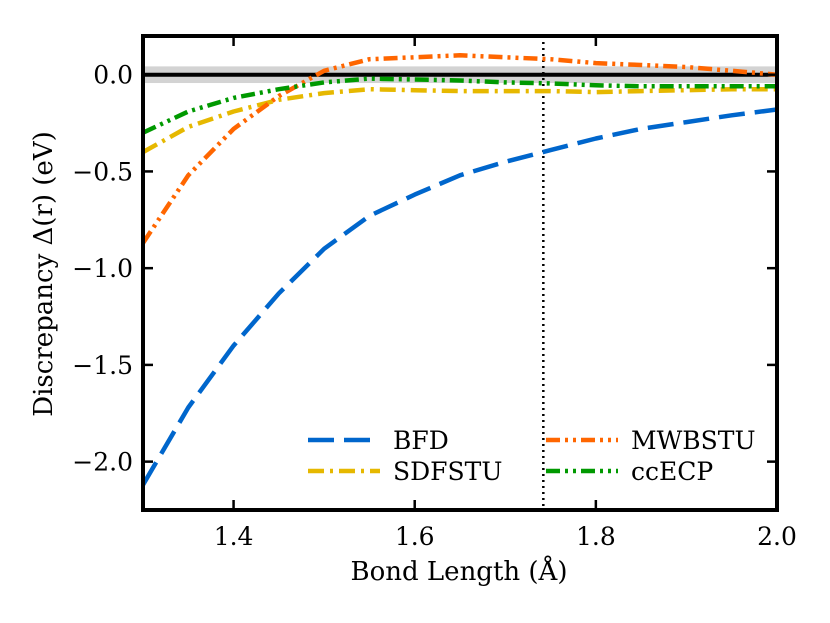  What do you see at coordinates (459, 571) in the screenshot?
I see `x-axis-label: Bond Length (Å)` at bounding box center [459, 571].